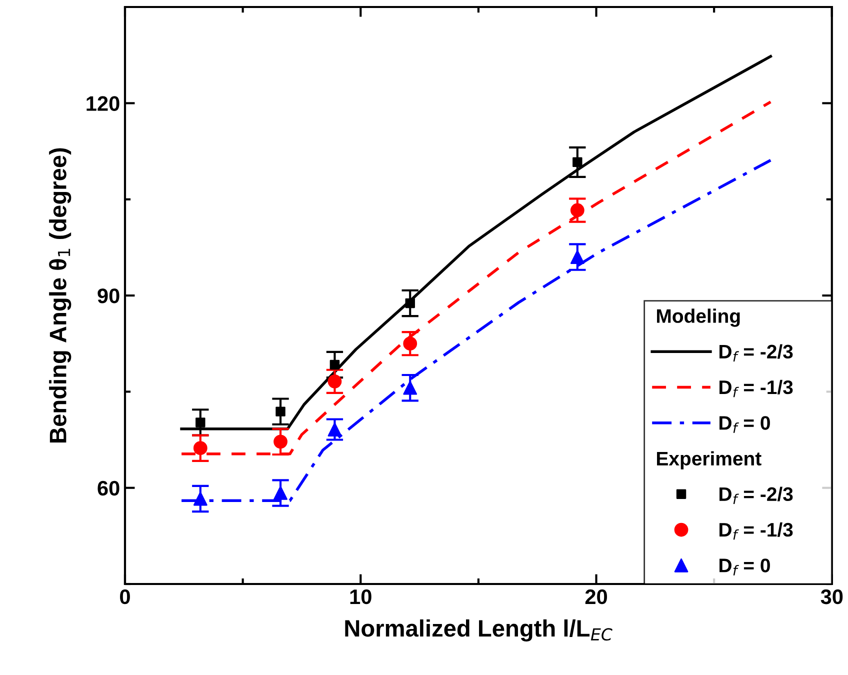 This screenshot has width=848, height=675. I want to click on y-axis-title: Bending Angle θ$_{1}$ (degree), so click(60, 295).